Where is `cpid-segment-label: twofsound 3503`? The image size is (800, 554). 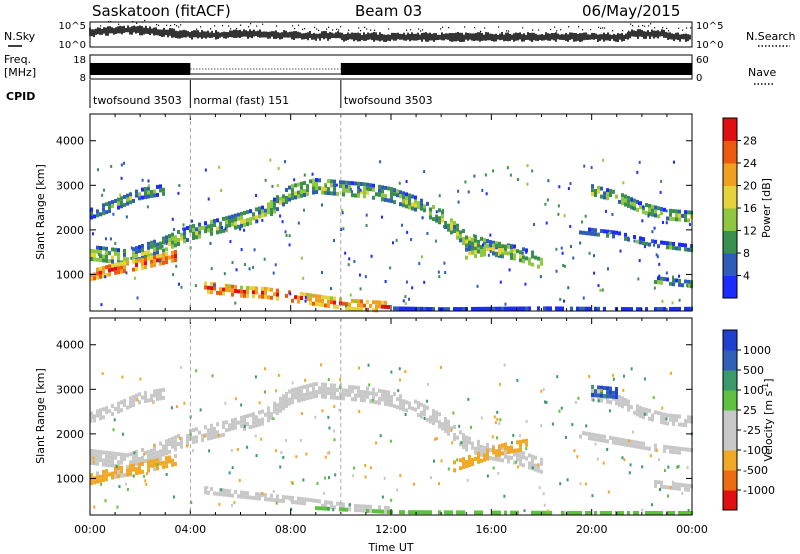 cpid-segment-label: twofsound 3503 is located at coordinates (388, 100).